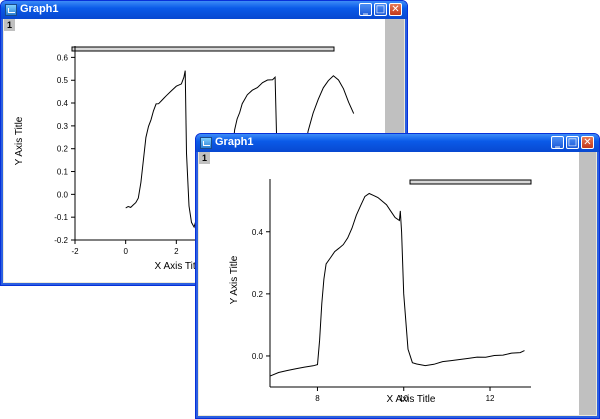  What do you see at coordinates (61, 217) in the screenshot?
I see `y-tick-label: -0.1` at bounding box center [61, 217].